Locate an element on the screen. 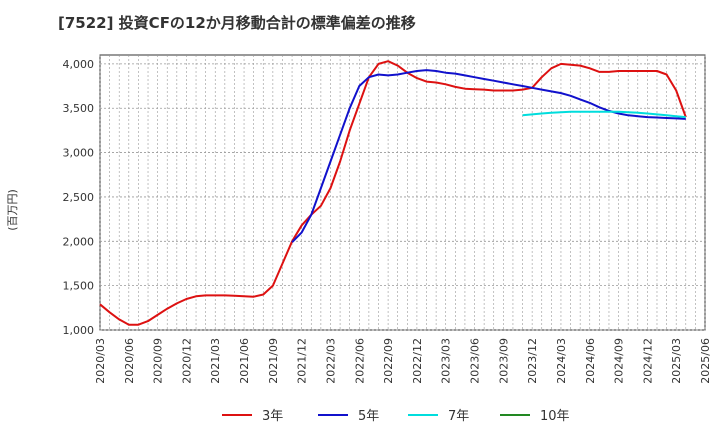 The height and width of the screenshot is (440, 720). x-tick-label: 2020/06 is located at coordinates (129, 361).